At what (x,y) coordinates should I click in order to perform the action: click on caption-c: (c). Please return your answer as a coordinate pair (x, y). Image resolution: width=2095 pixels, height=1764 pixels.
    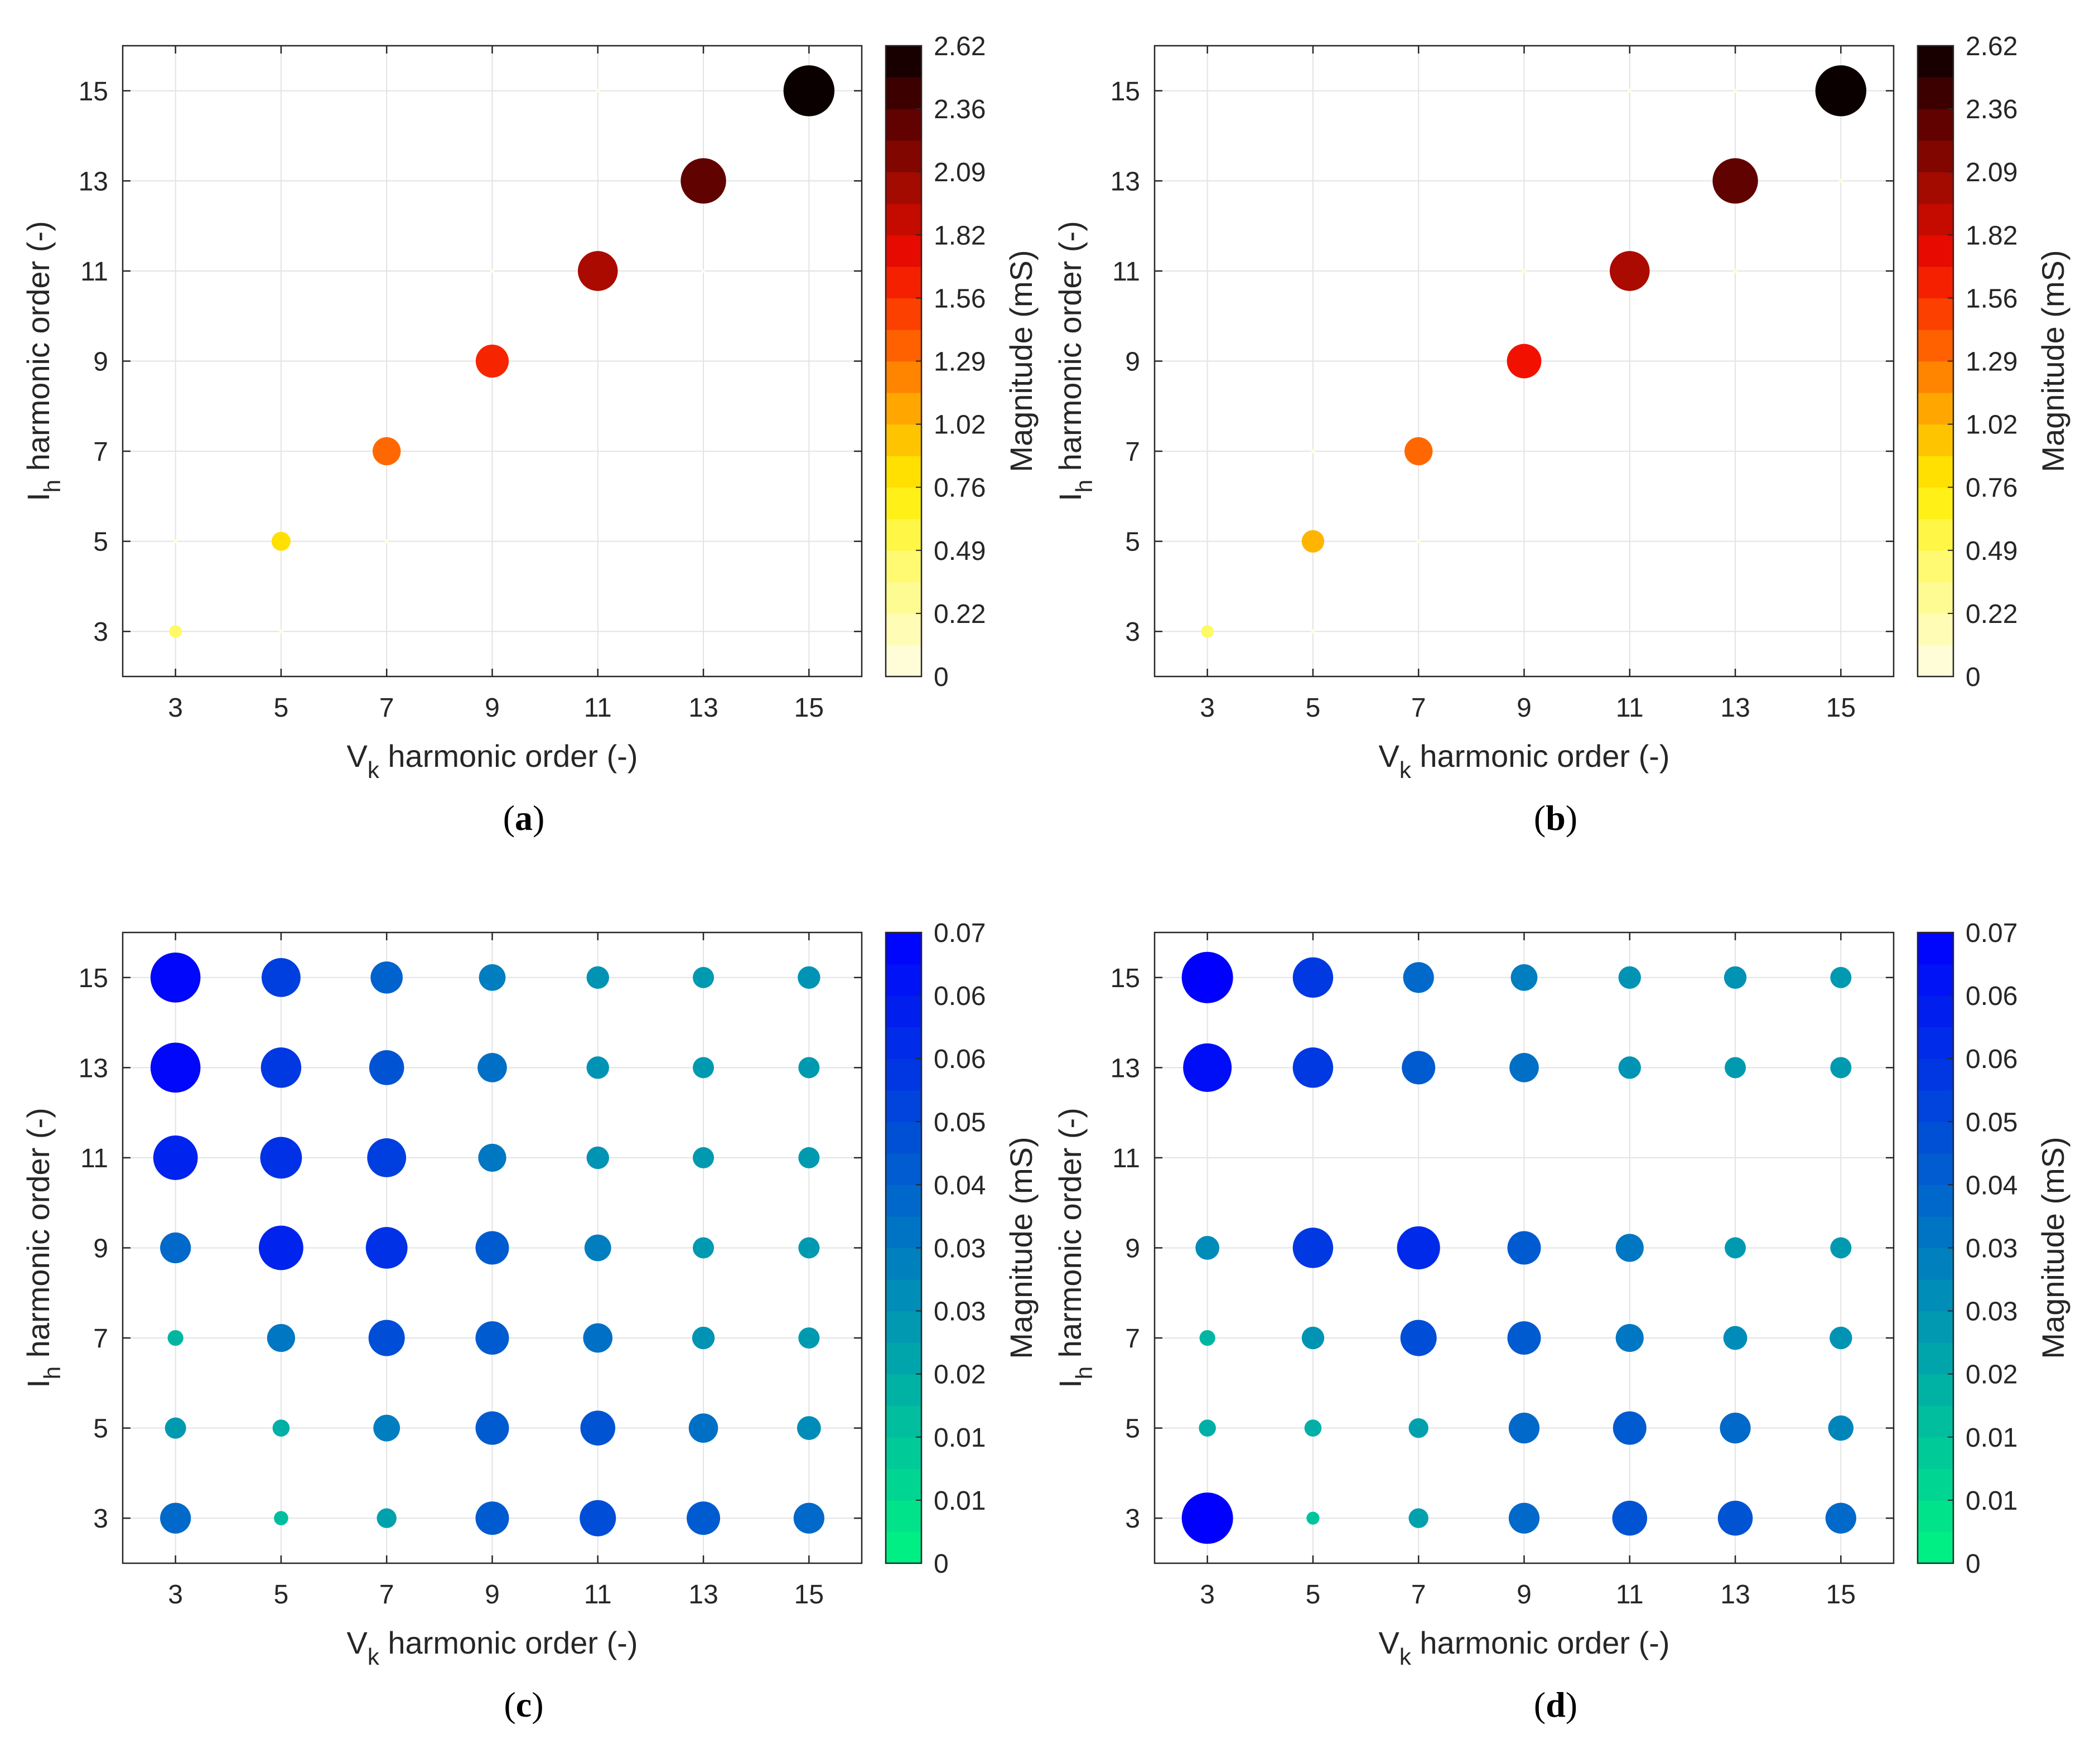
    Looking at the image, I should click on (524, 1705).